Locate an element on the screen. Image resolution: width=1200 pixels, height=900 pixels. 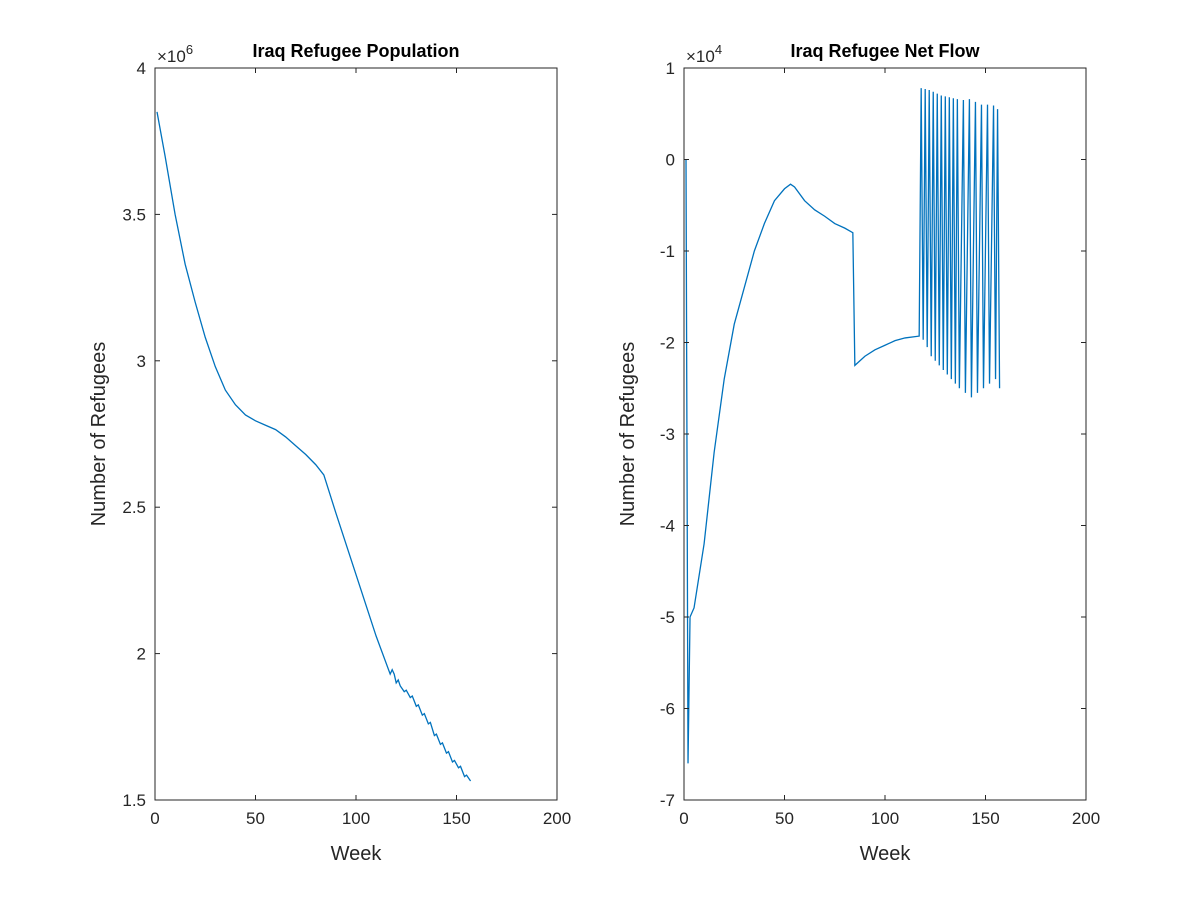
y-tick-label: -5 is located at coordinates (667, 617).